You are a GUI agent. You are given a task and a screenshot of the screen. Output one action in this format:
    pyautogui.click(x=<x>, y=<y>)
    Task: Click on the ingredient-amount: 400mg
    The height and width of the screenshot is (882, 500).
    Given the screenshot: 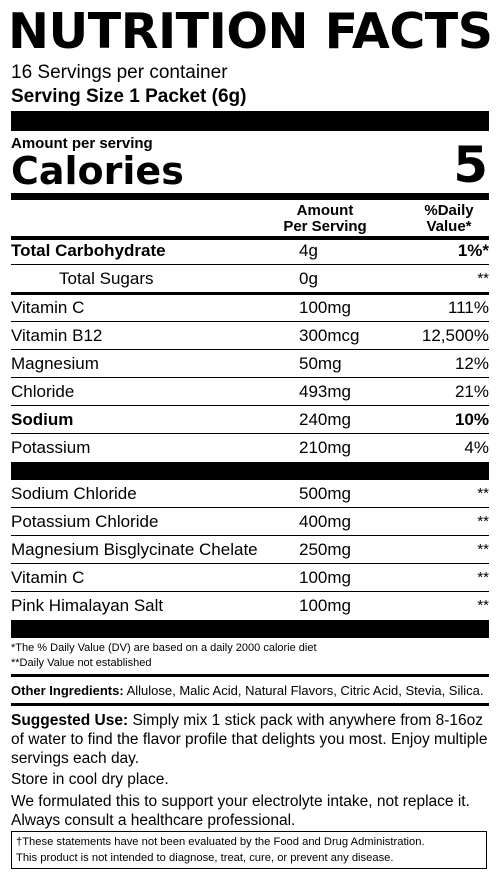 What is the action you would take?
    pyautogui.click(x=325, y=521)
    